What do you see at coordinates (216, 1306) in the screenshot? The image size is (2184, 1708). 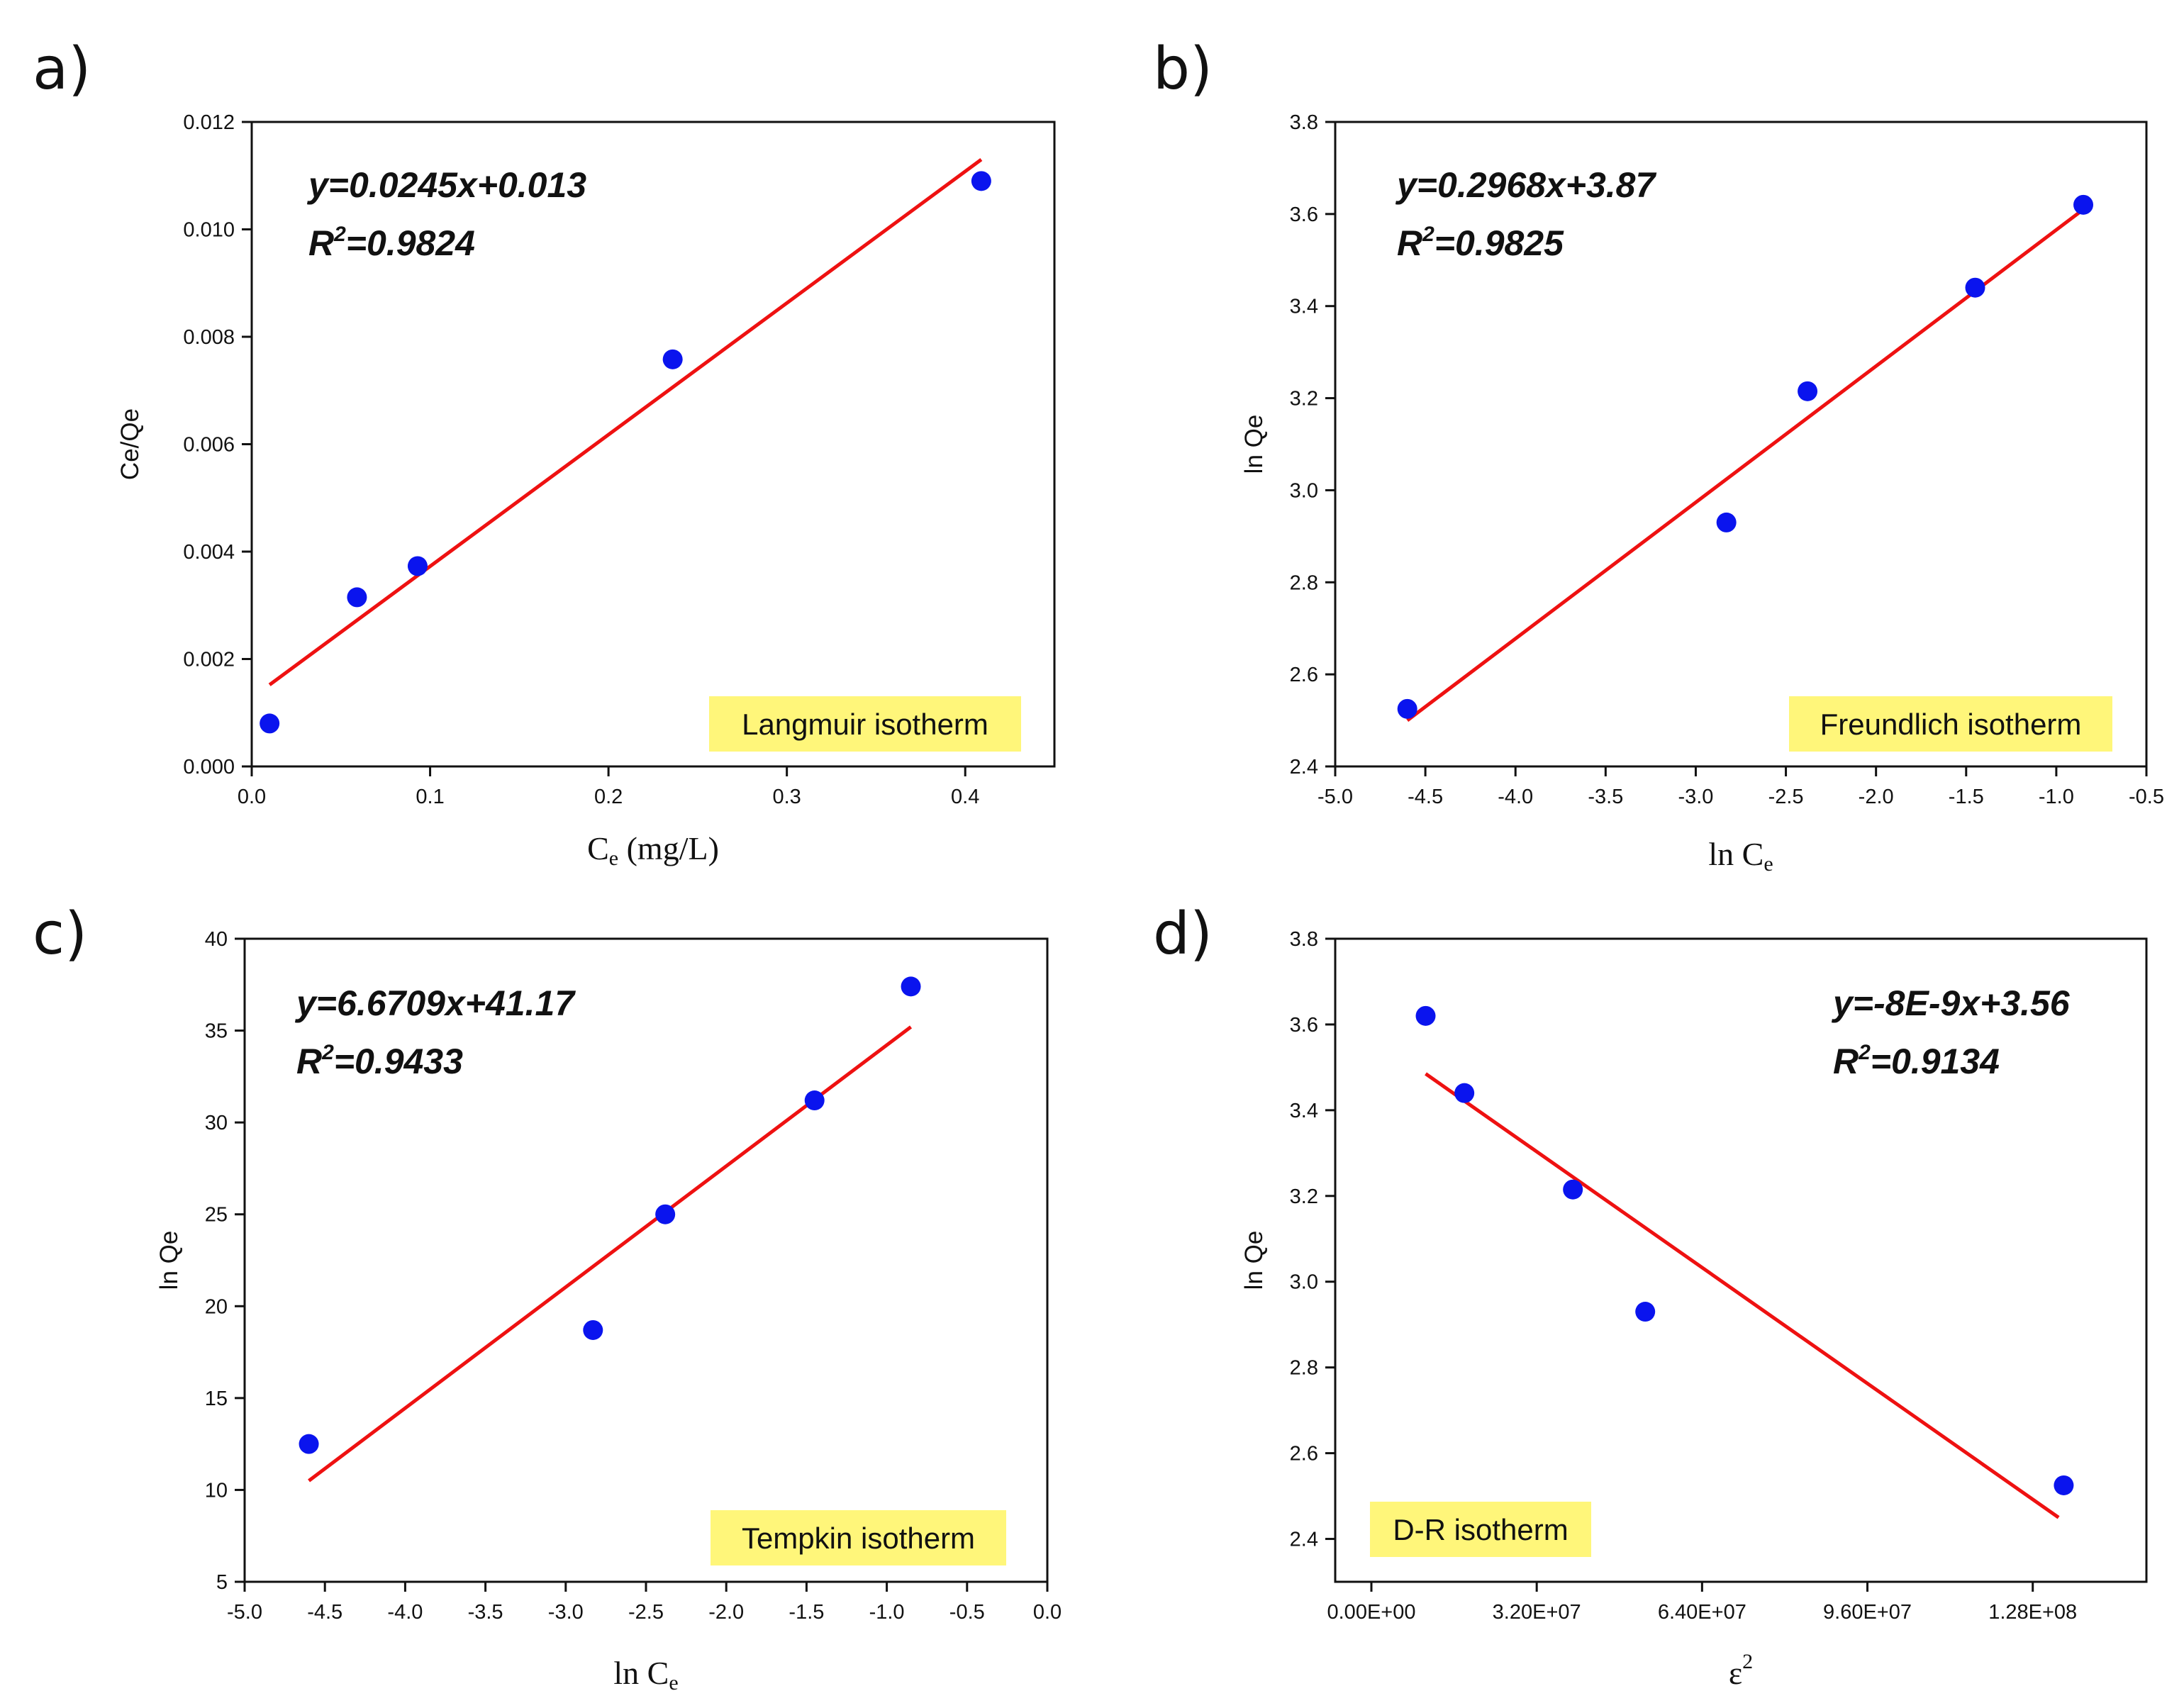 I see `y-tick-label: 20` at bounding box center [216, 1306].